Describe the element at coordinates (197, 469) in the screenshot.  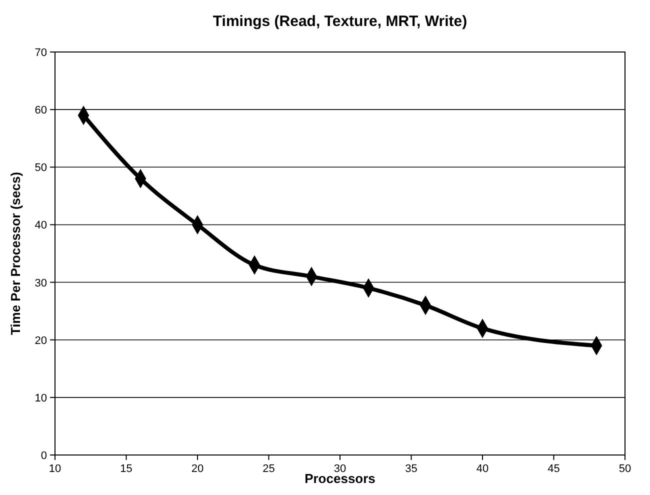
I see `x-tick-label: 20` at that location.